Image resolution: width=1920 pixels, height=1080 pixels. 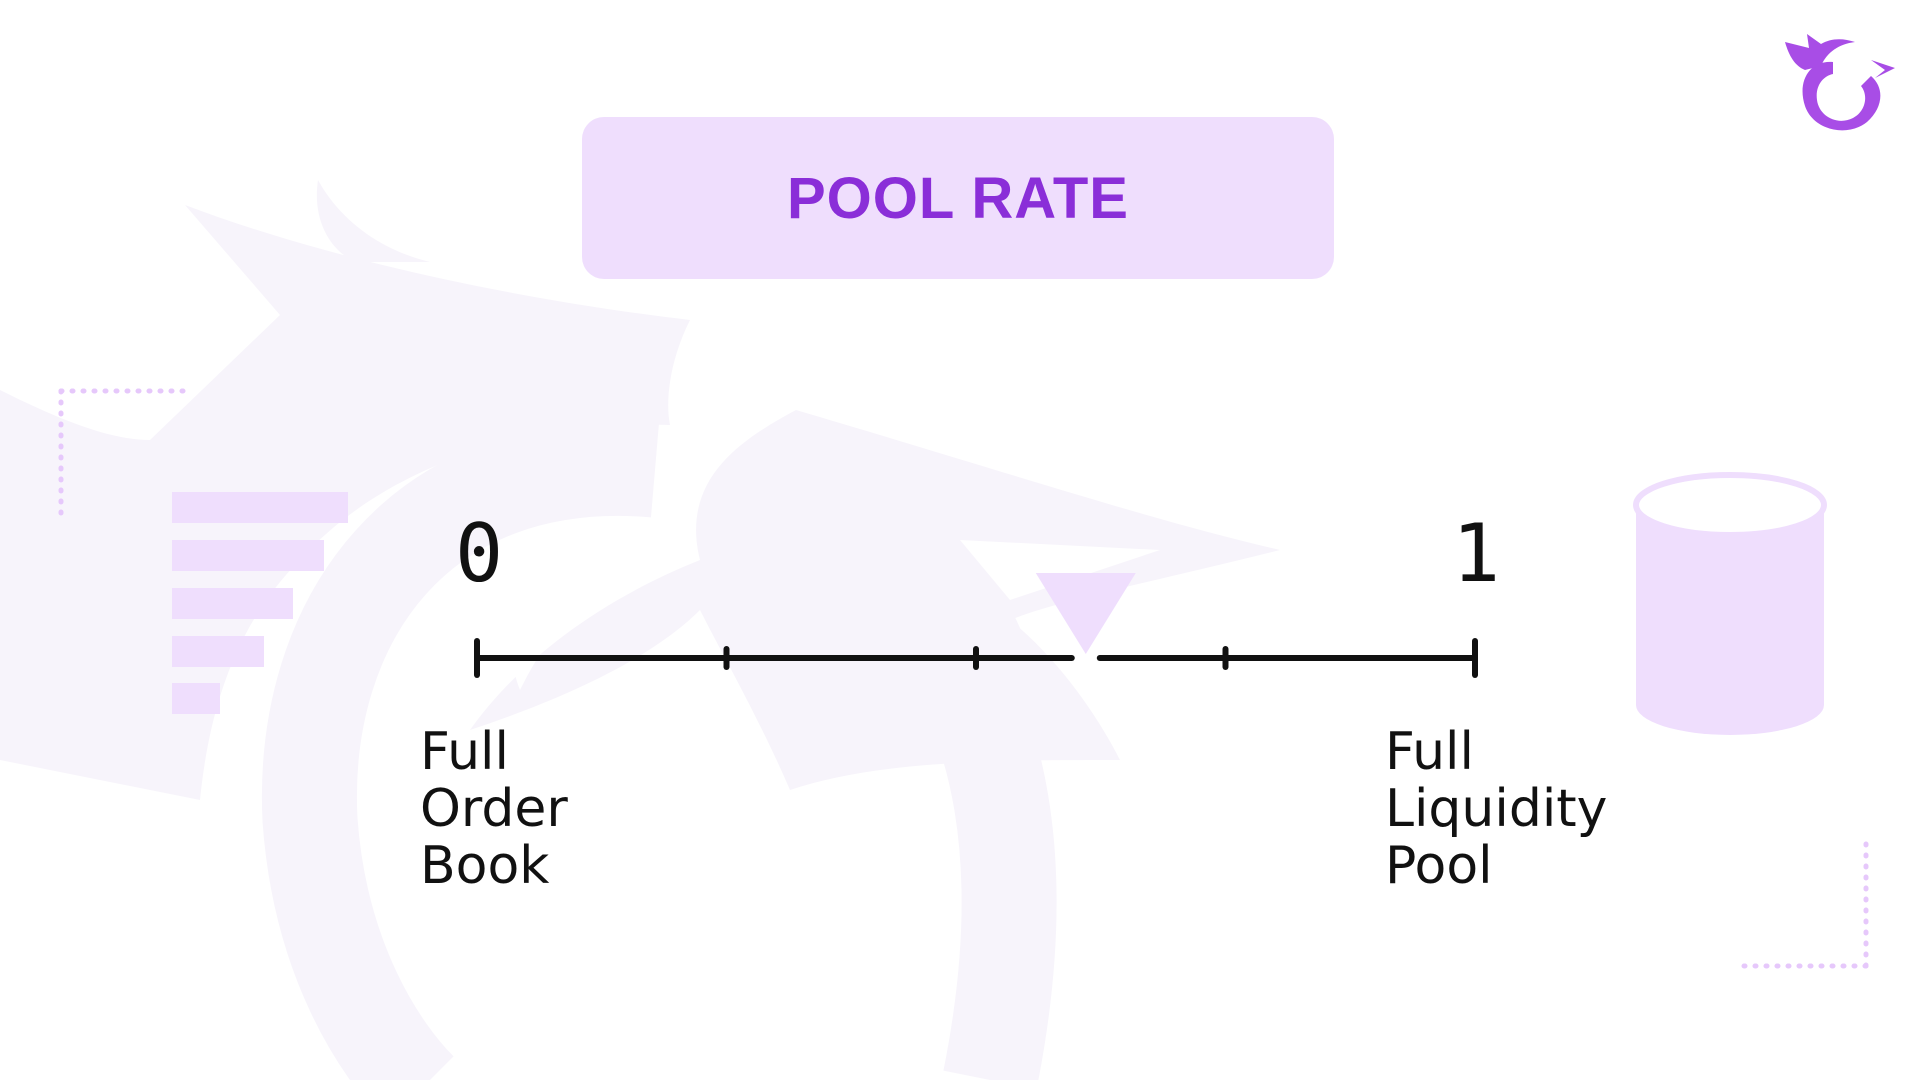 What do you see at coordinates (1476, 553) in the screenshot?
I see `scale-max-label: 1` at bounding box center [1476, 553].